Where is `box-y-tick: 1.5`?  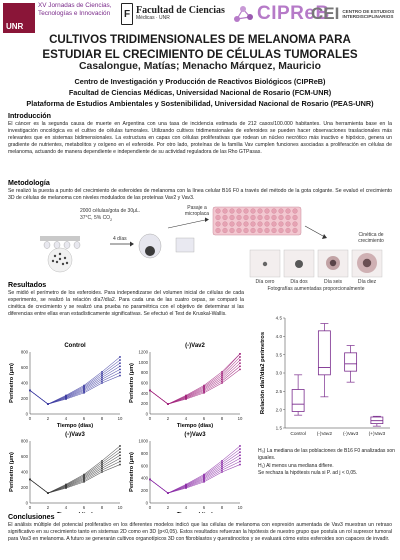 box-y-tick: 1.5 is located at coordinates (279, 428).